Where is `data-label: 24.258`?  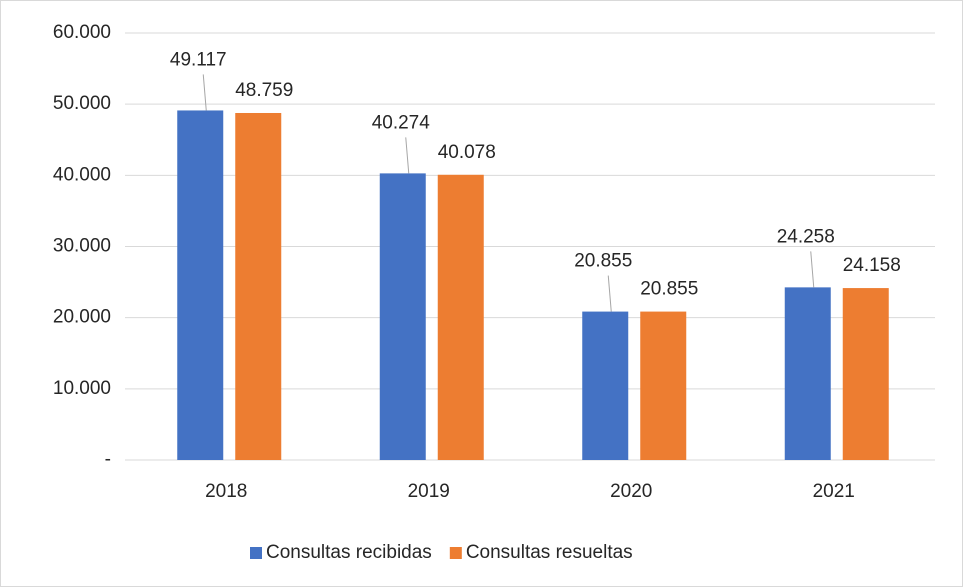 data-label: 24.258 is located at coordinates (806, 236).